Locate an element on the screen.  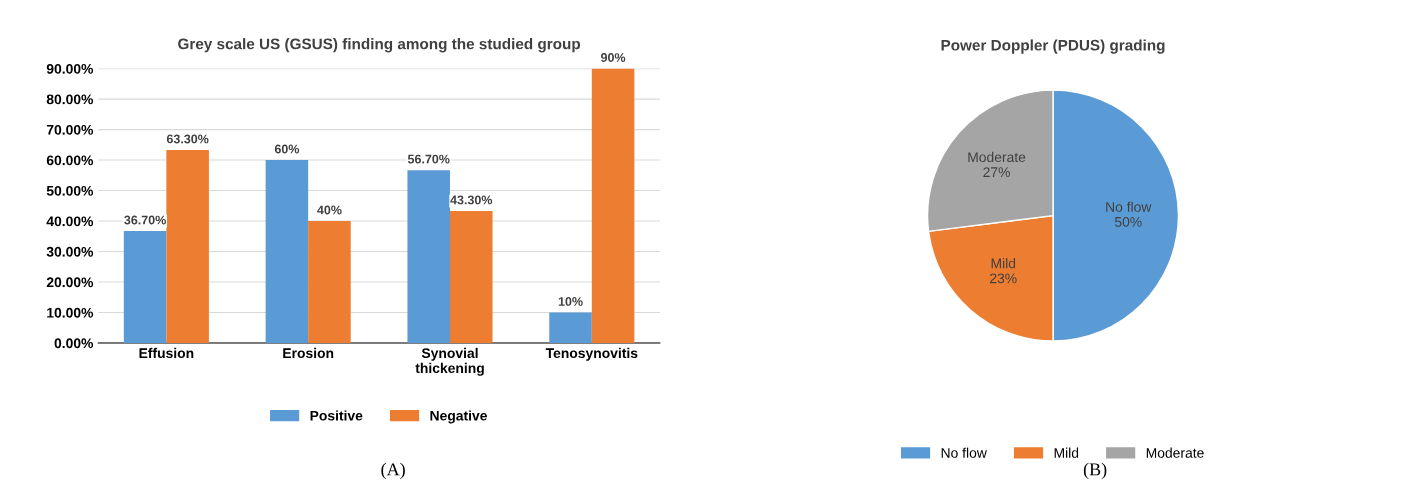
y-tick-label: 90.00% is located at coordinates (70, 68).